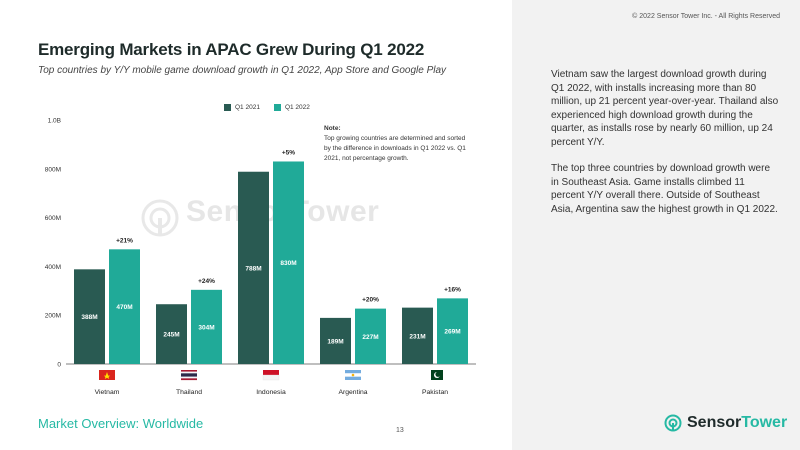  Describe the element at coordinates (400, 430) in the screenshot. I see `page-number: 13` at that location.